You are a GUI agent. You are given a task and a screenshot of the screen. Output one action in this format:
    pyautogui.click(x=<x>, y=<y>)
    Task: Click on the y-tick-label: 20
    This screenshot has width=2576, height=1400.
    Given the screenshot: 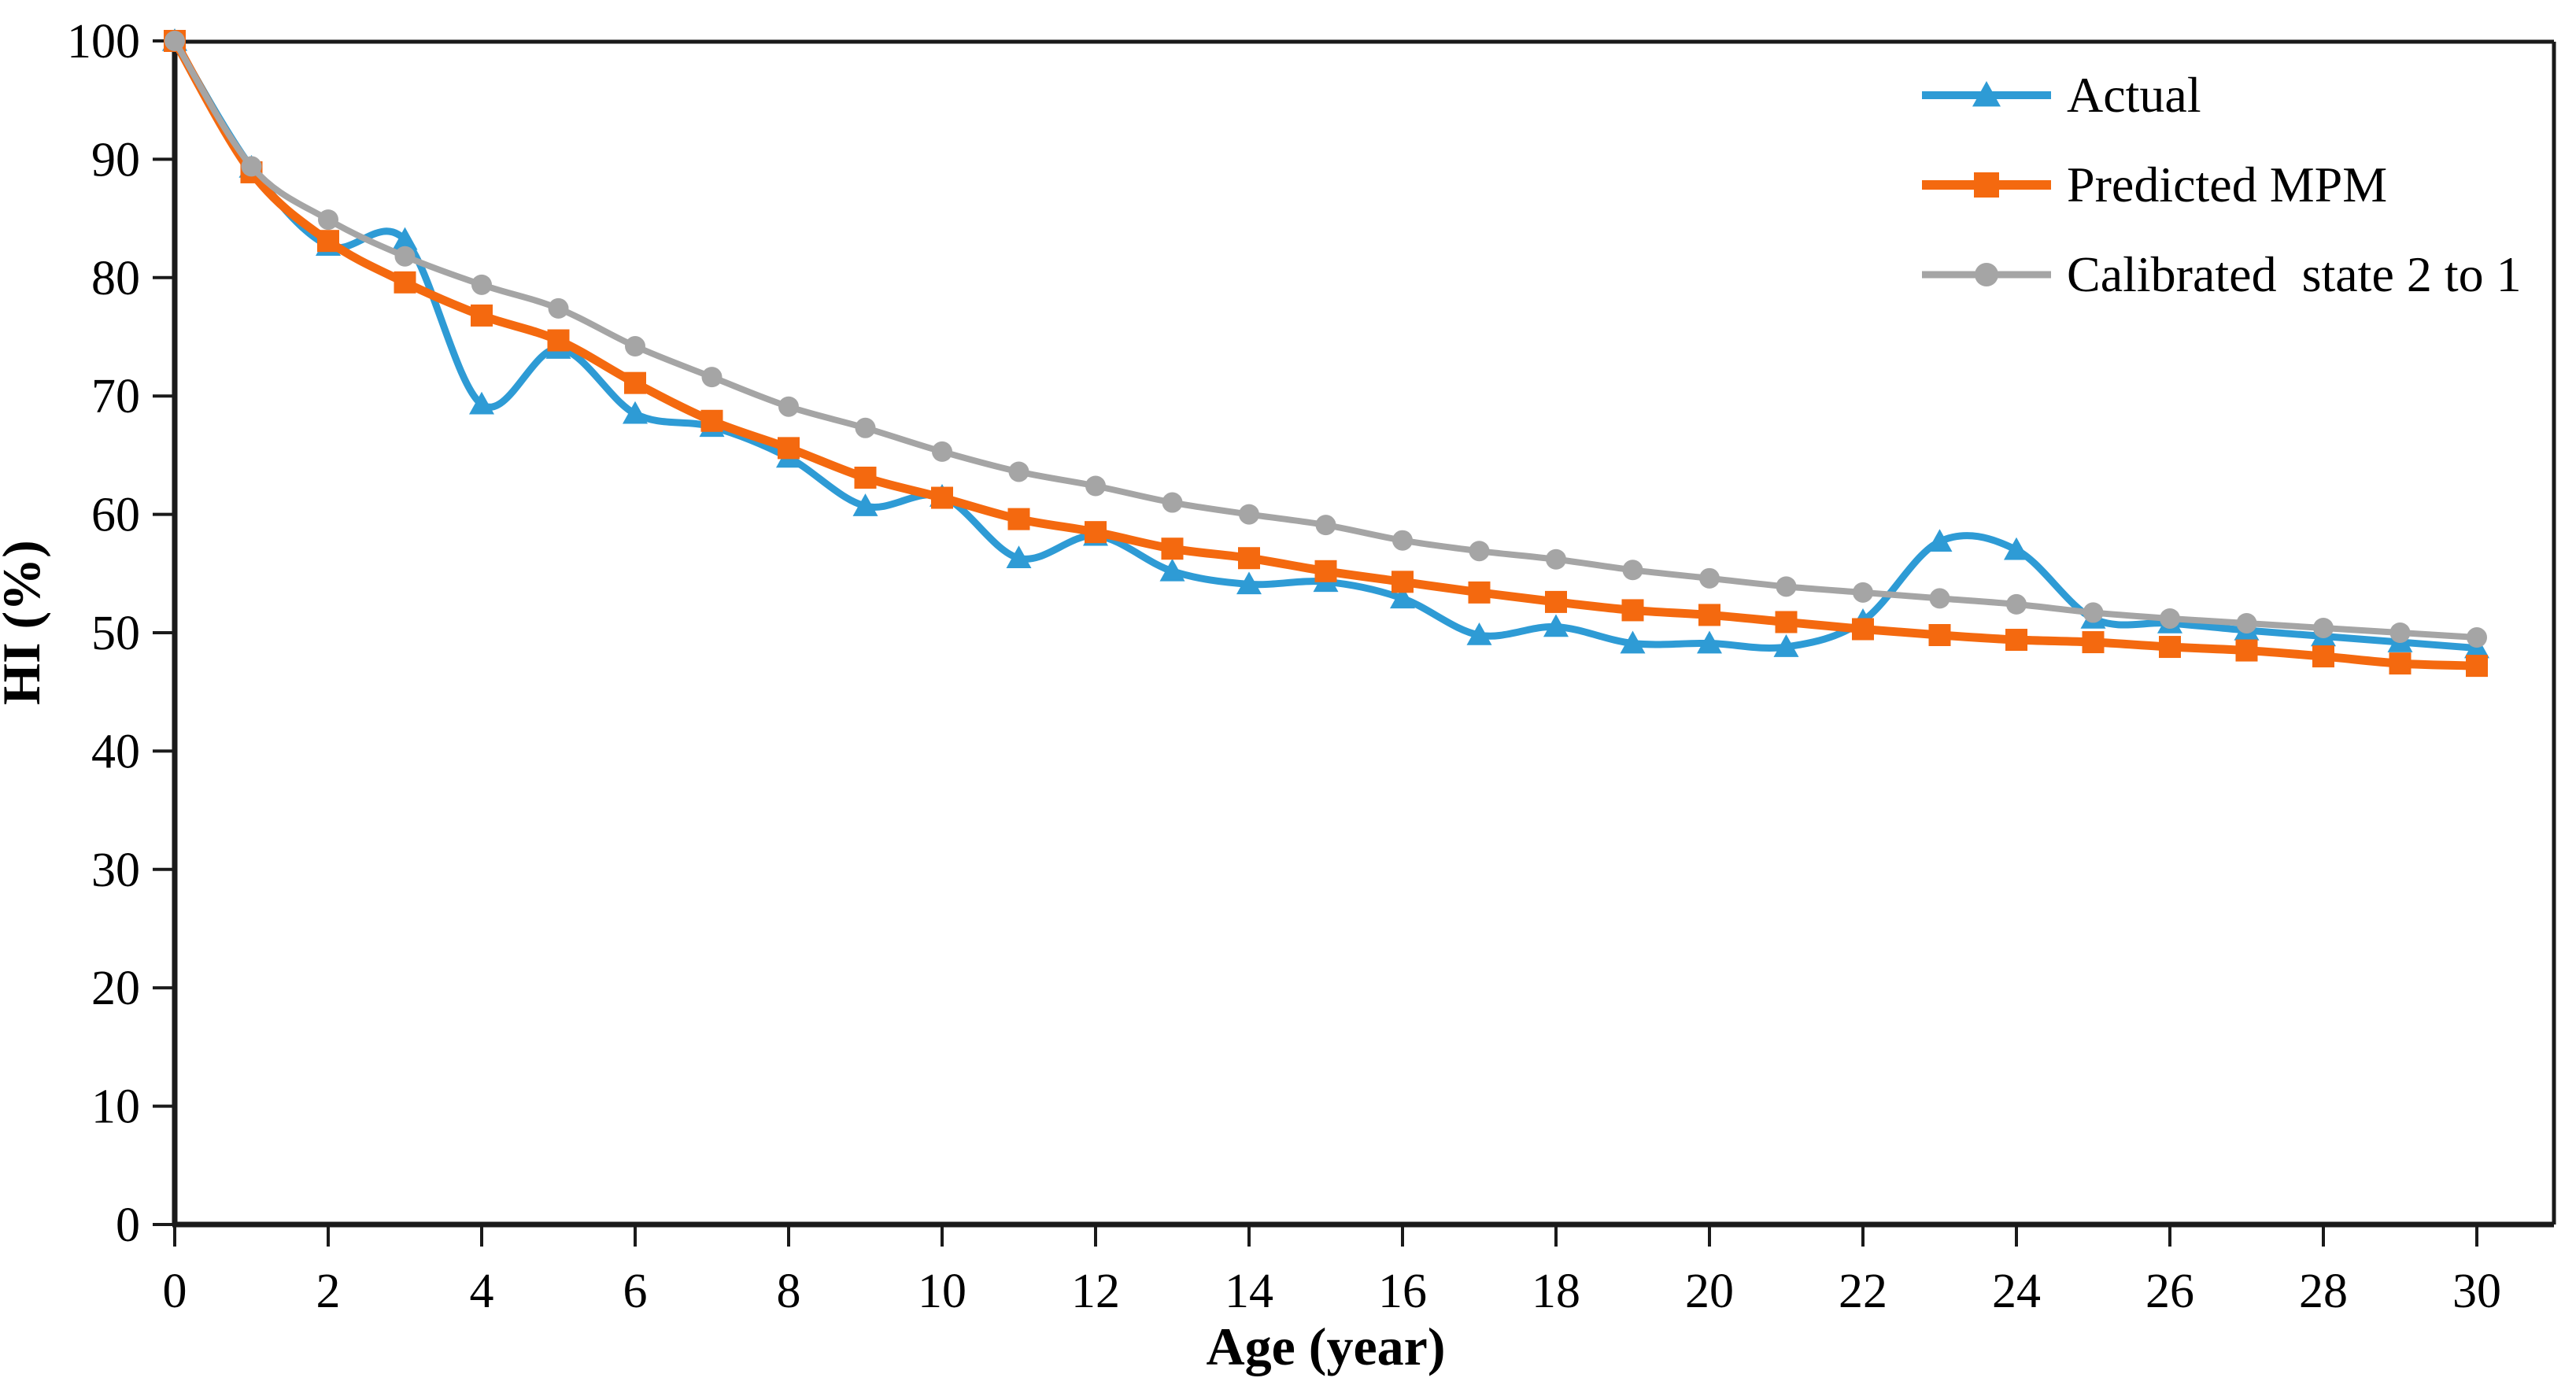 What is the action you would take?
    pyautogui.click(x=116, y=988)
    